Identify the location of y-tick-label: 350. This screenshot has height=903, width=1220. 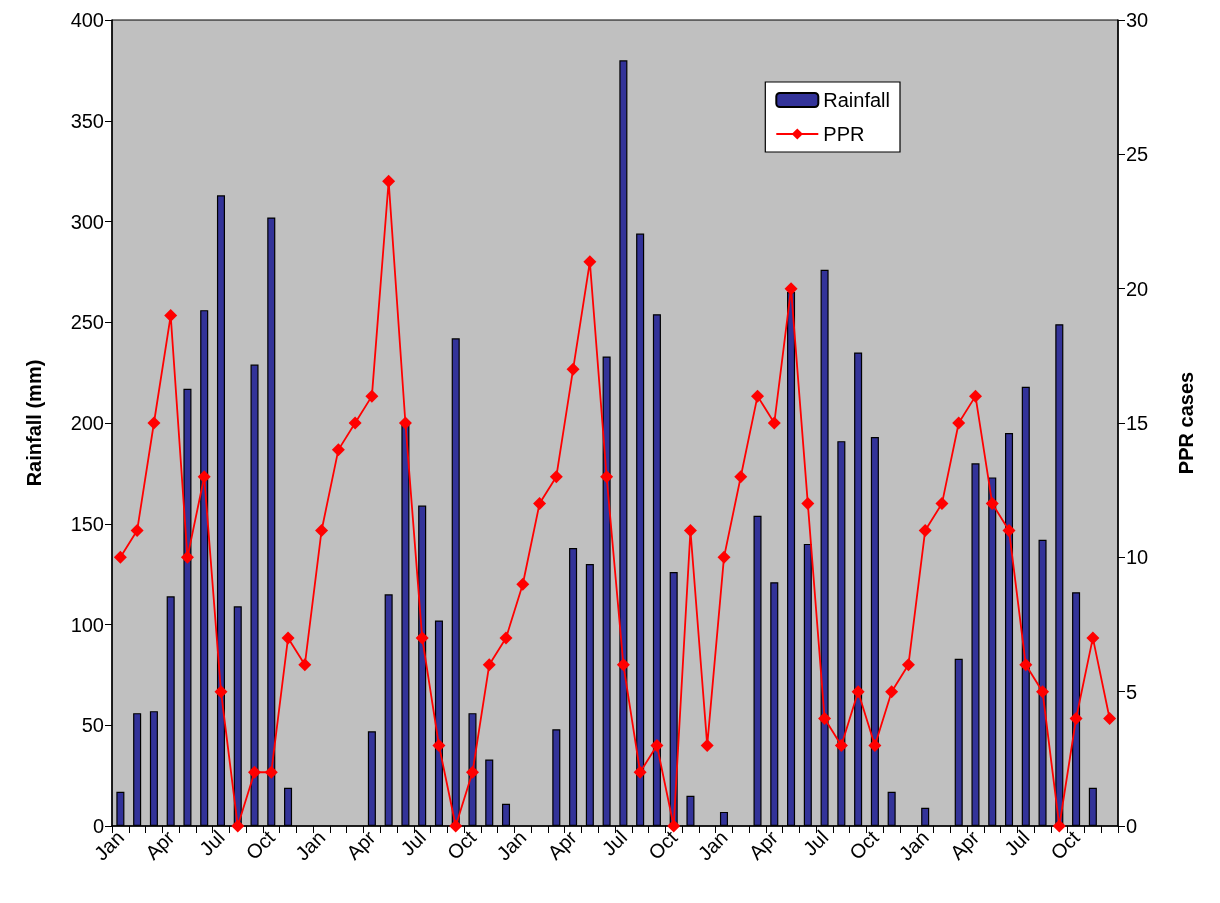
(87, 120).